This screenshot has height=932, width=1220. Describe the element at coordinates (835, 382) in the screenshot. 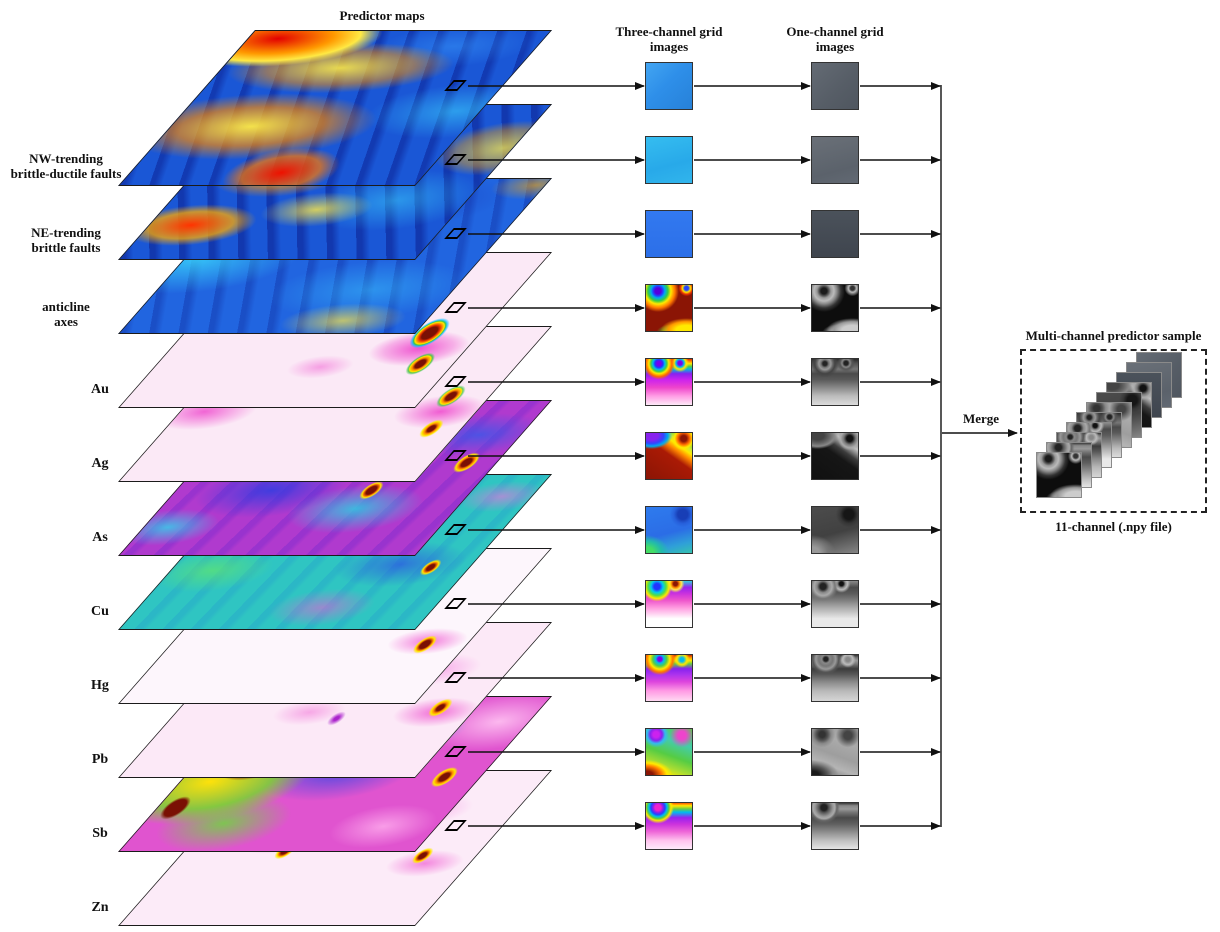

I see `one-channel-thumb-ag` at that location.